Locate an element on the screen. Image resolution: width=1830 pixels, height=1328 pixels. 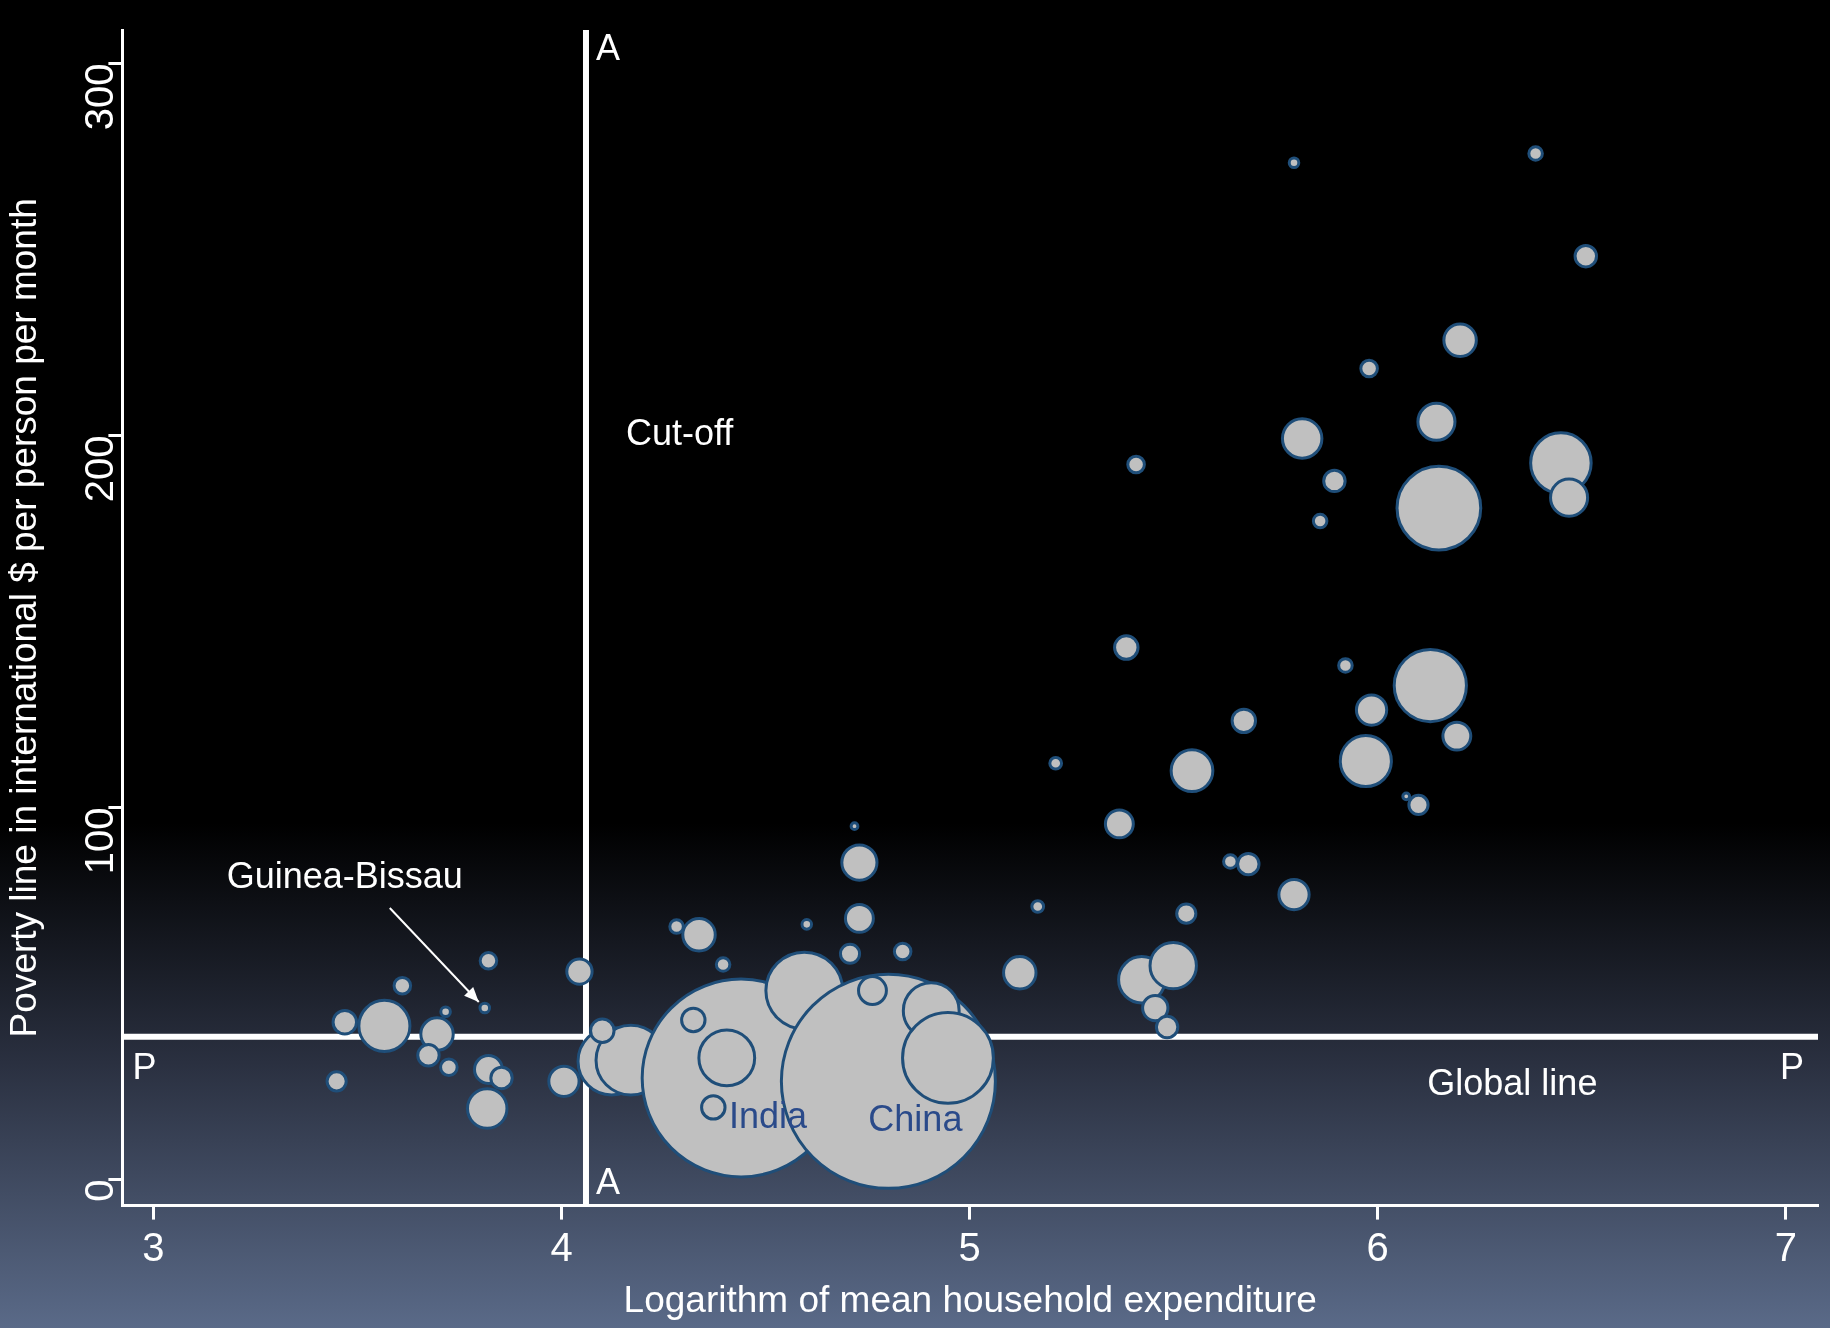
x-tick-label: 5 is located at coordinates (969, 1246).